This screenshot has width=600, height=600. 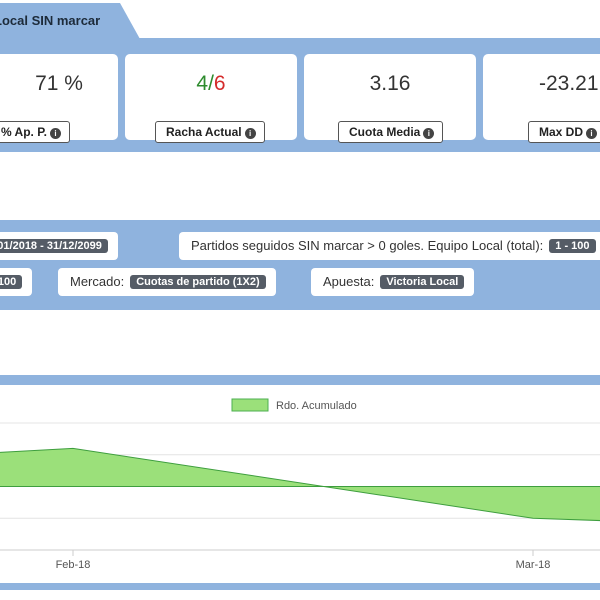 I want to click on stat-cuota-value: 3.16, so click(x=390, y=83).